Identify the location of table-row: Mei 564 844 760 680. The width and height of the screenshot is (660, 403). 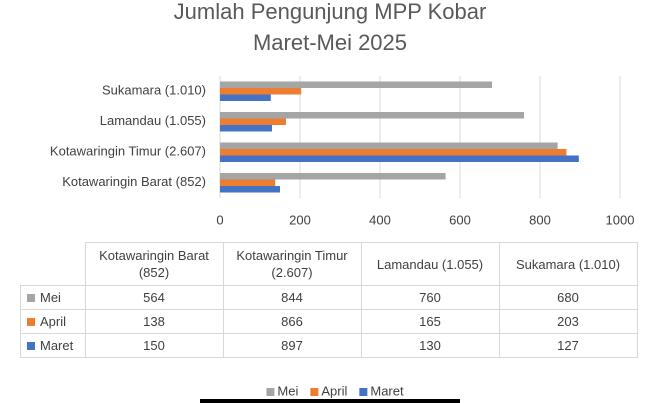
(329, 297).